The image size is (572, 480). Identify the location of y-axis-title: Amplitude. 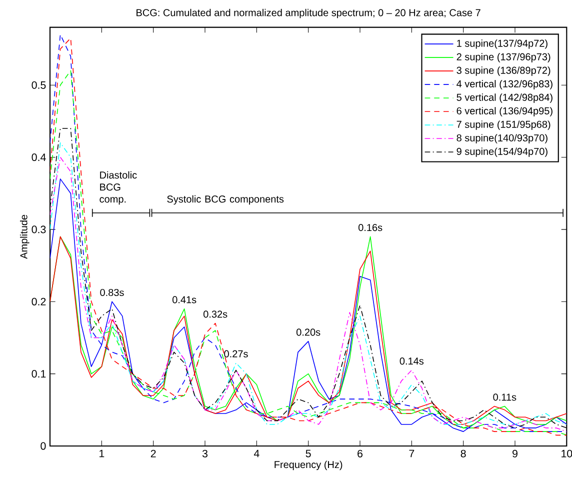
(25, 236).